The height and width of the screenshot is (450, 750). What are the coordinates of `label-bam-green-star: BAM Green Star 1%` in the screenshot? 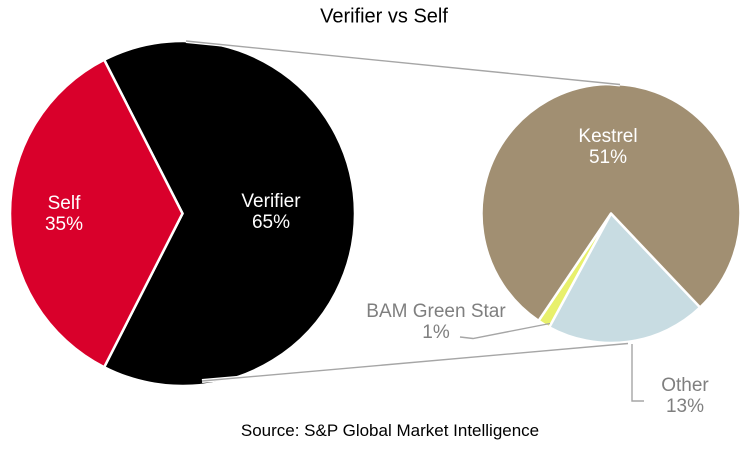 It's located at (435, 322).